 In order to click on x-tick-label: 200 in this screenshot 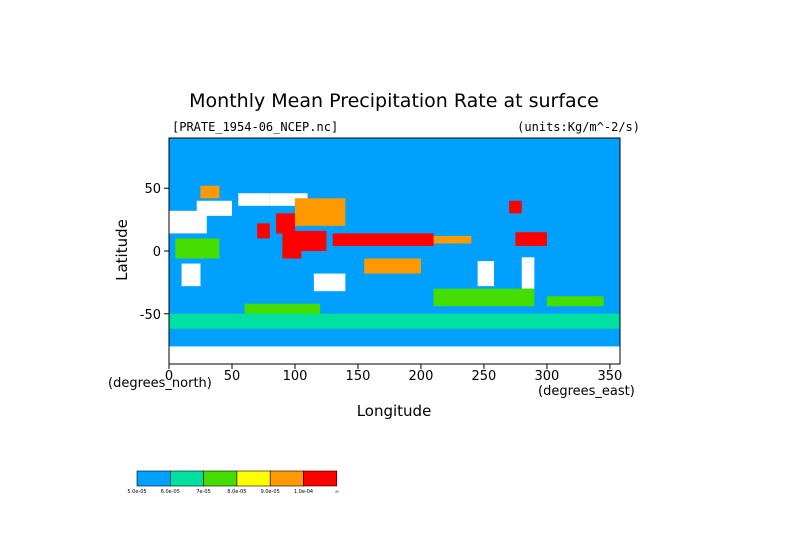, I will do `click(421, 376)`.